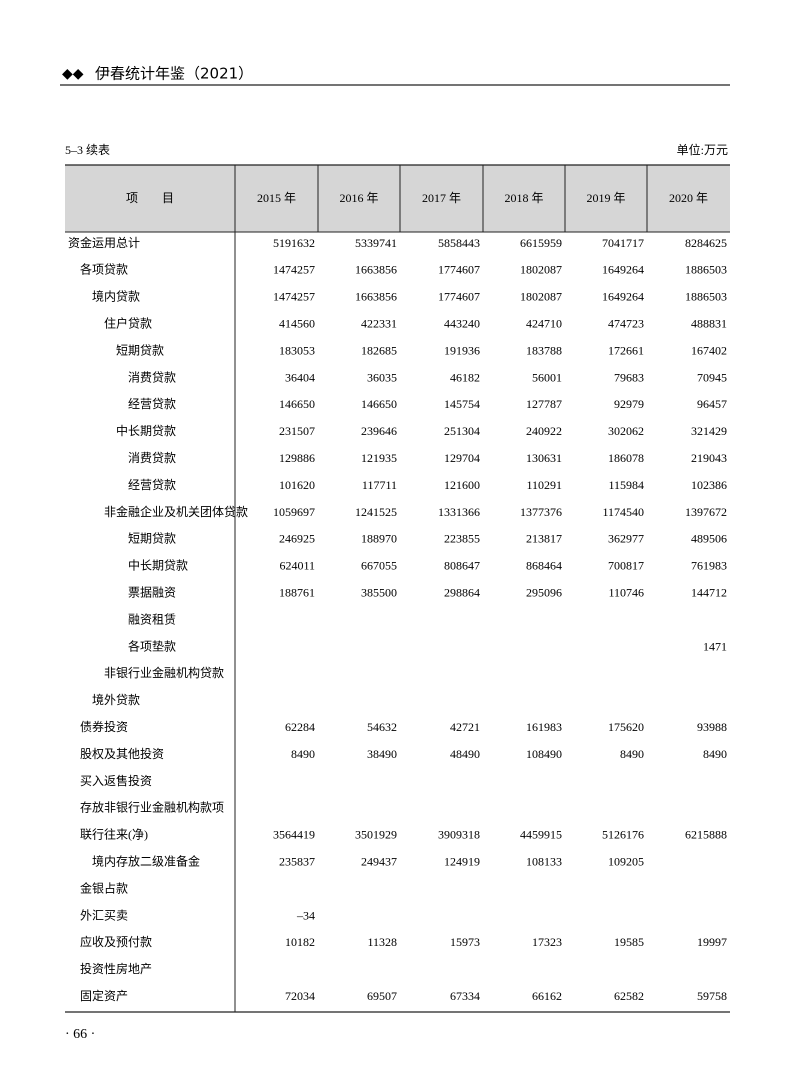 The height and width of the screenshot is (1077, 793). I want to click on cell: 62582, so click(629, 996).